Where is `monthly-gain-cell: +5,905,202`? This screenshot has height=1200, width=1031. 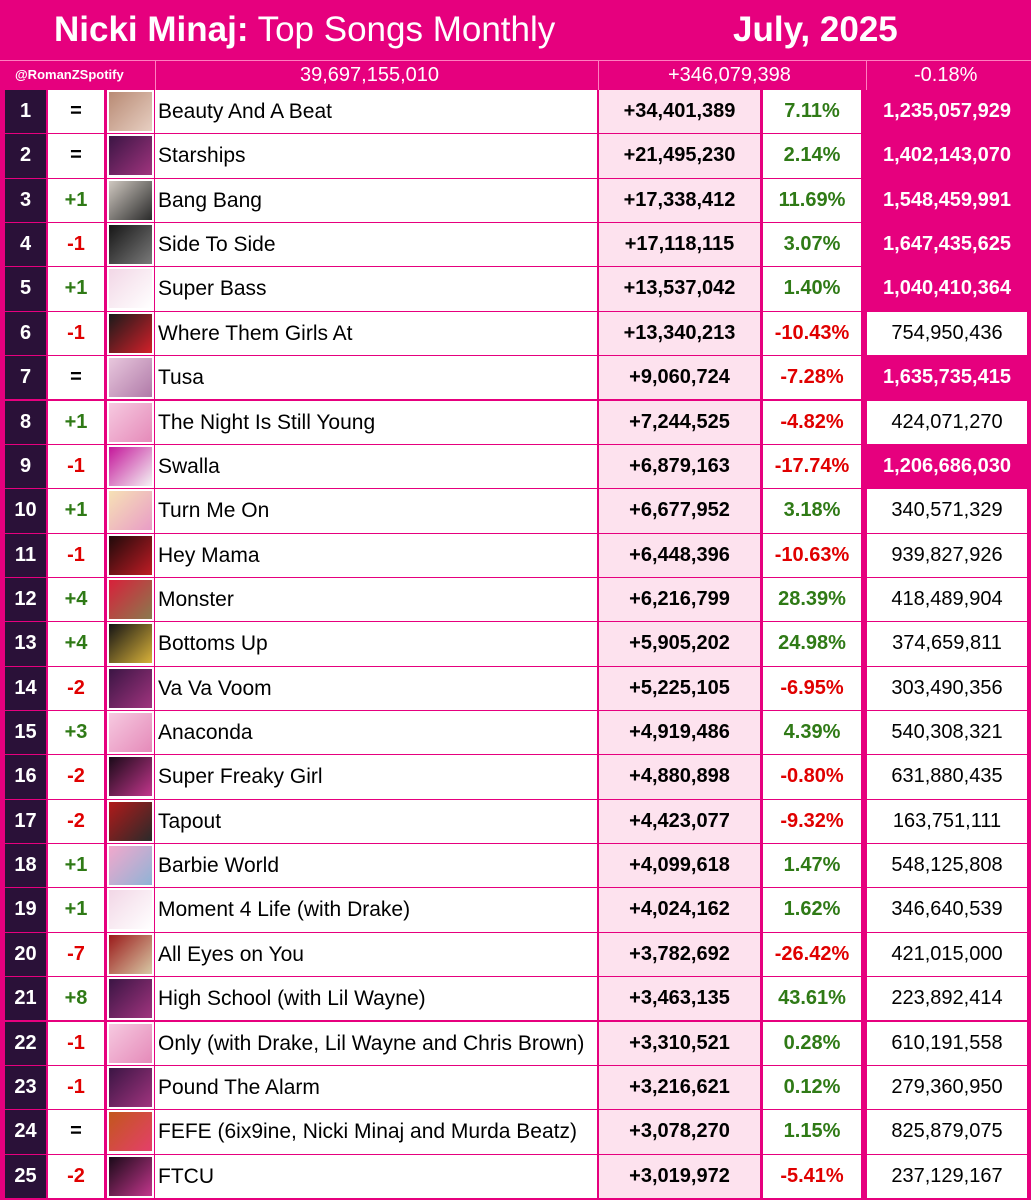
monthly-gain-cell: +5,905,202 is located at coordinates (679, 644).